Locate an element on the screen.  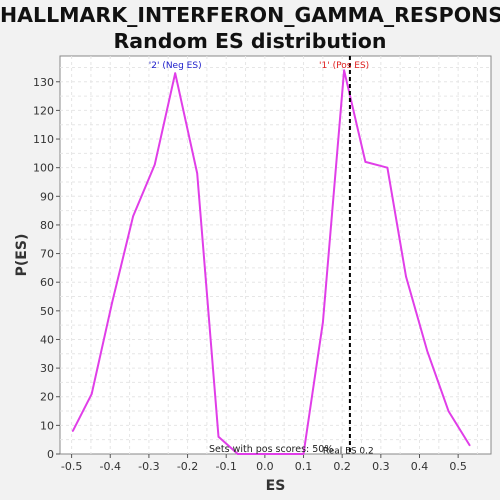
pos-es-label: '1' (Pos ES) is located at coordinates (344, 66).